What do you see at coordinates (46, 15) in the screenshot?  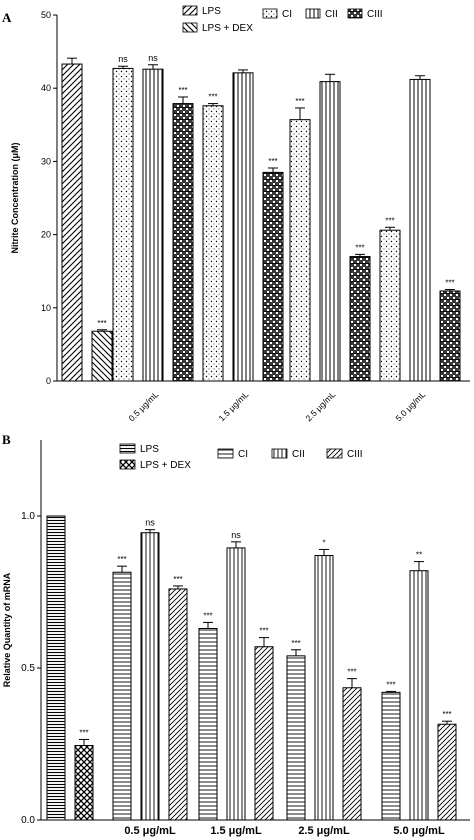 I see `y-tick-label: 50` at bounding box center [46, 15].